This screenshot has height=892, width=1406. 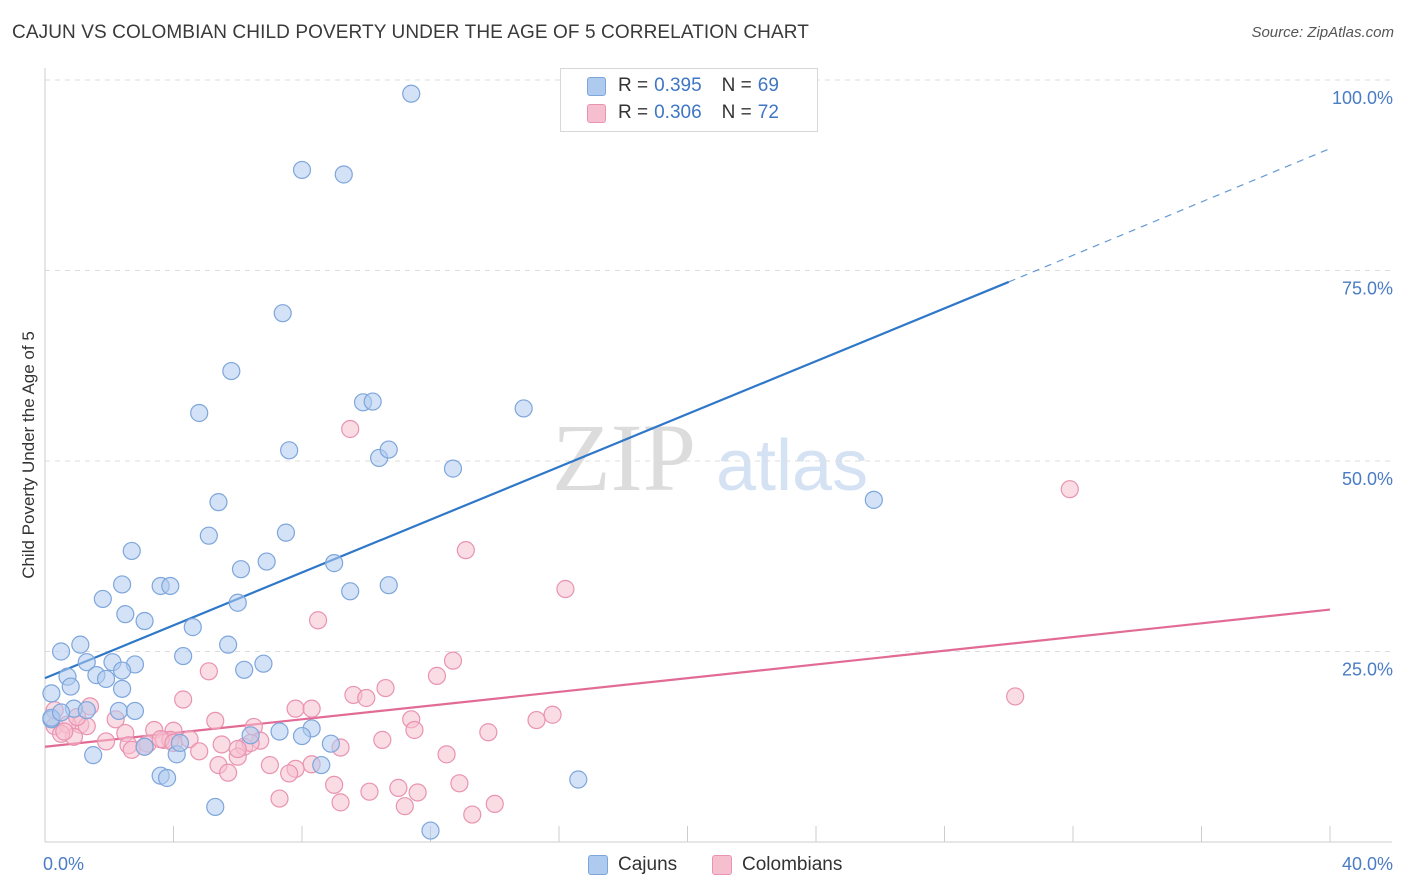 I want to click on y-tick-label: 50.0%, so click(x=1367, y=479).